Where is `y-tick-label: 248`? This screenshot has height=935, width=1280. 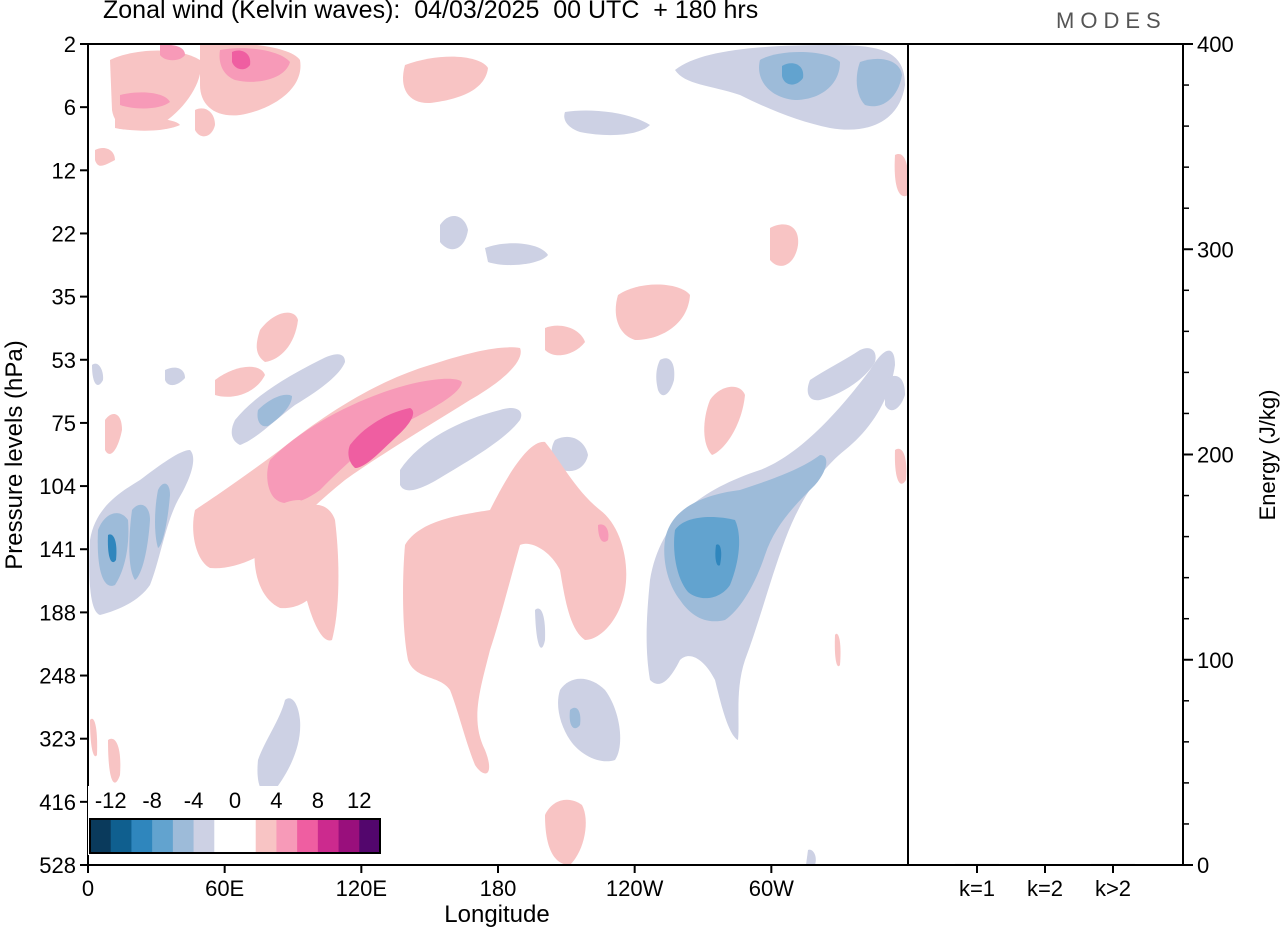 y-tick-label: 248 is located at coordinates (57, 676).